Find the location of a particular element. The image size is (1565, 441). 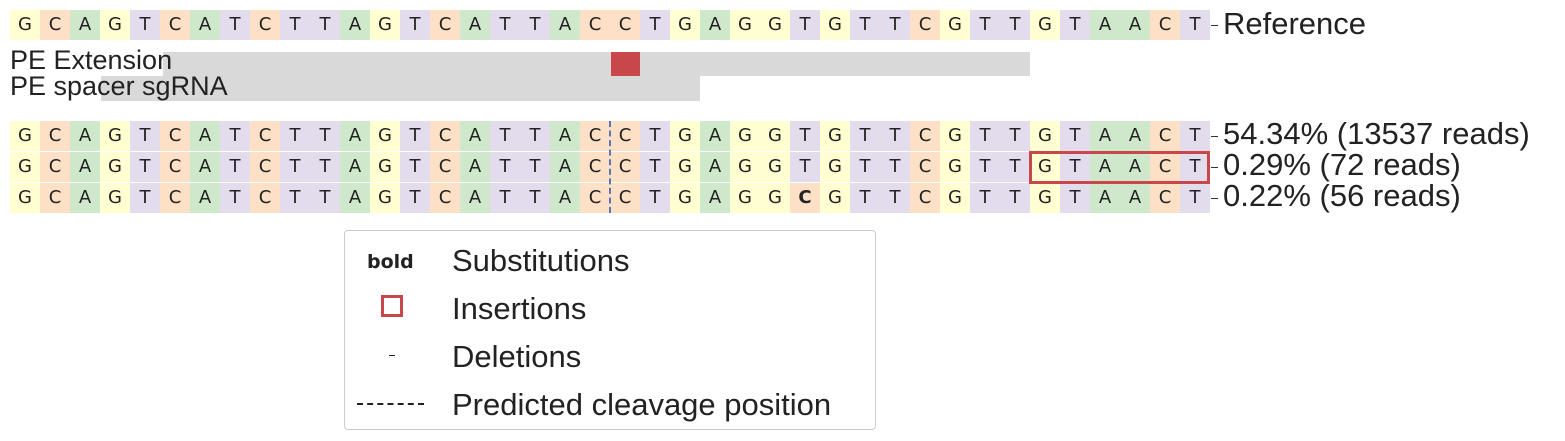

cleavage-dashed-line-icon is located at coordinates (390, 404).